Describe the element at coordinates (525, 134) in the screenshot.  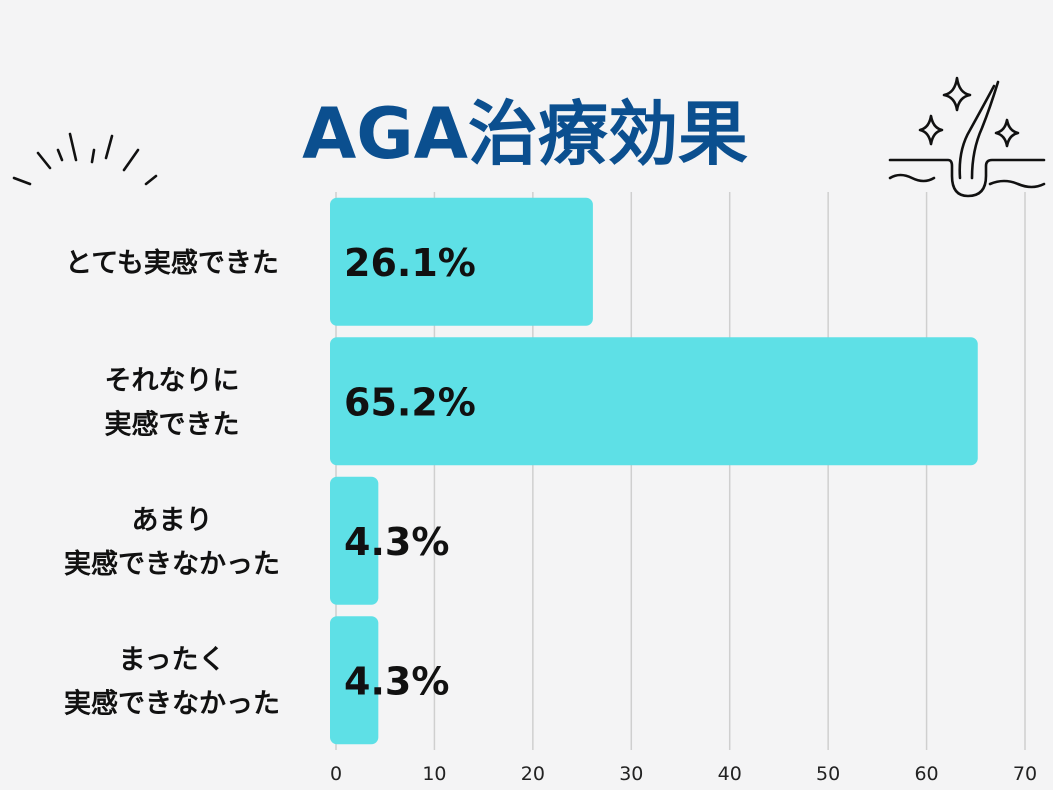
I see `chart-title: AGA治療効果` at that location.